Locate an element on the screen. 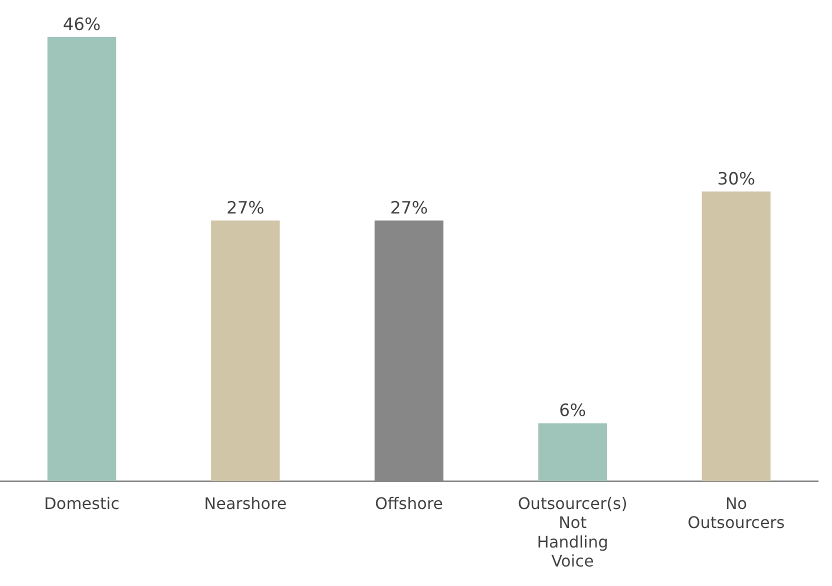 The width and height of the screenshot is (832, 586). x-tick-label: Domestic is located at coordinates (82, 503).